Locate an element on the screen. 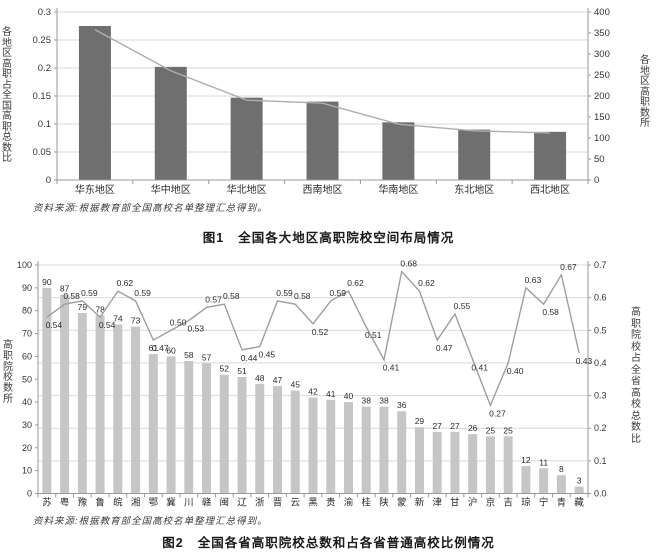 This screenshot has width=657, height=556. bar-value-label: 52 is located at coordinates (225, 369).